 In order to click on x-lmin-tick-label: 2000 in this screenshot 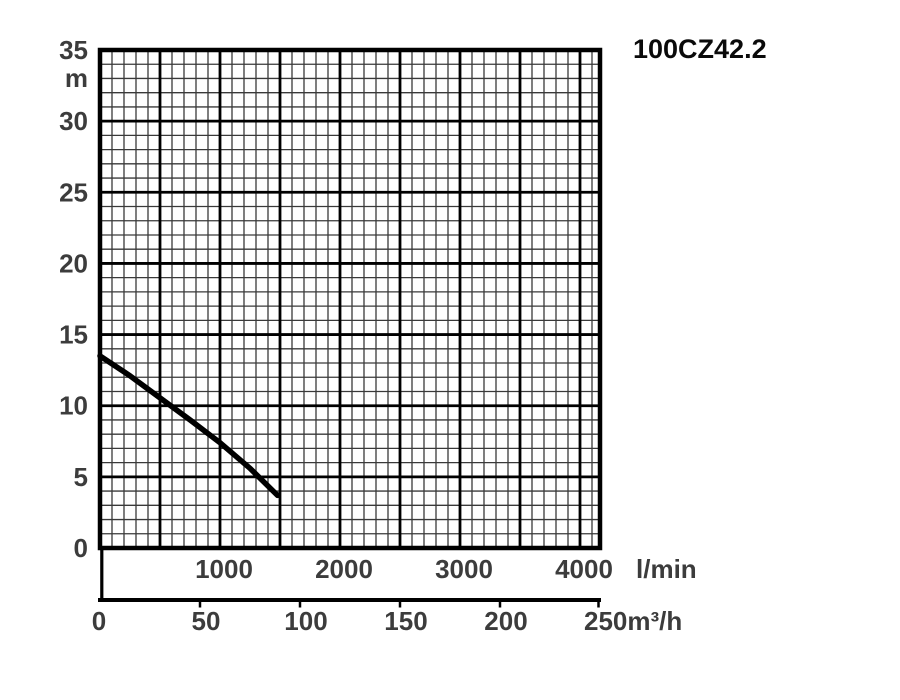, I will do `click(344, 569)`.